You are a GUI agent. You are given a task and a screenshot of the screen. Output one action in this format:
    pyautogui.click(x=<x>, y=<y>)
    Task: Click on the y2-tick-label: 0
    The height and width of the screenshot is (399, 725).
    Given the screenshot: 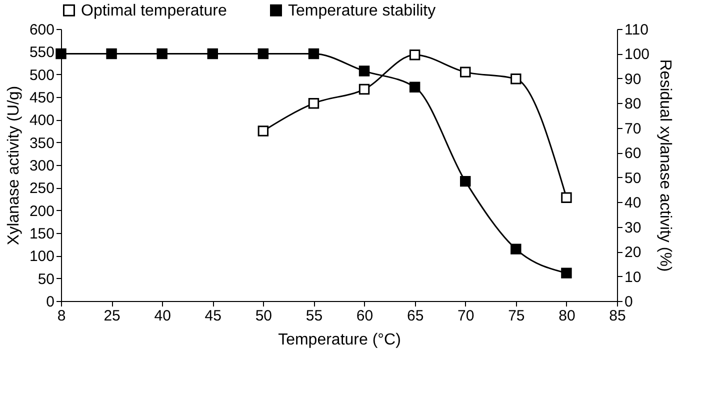 What is the action you would take?
    pyautogui.click(x=628, y=302)
    